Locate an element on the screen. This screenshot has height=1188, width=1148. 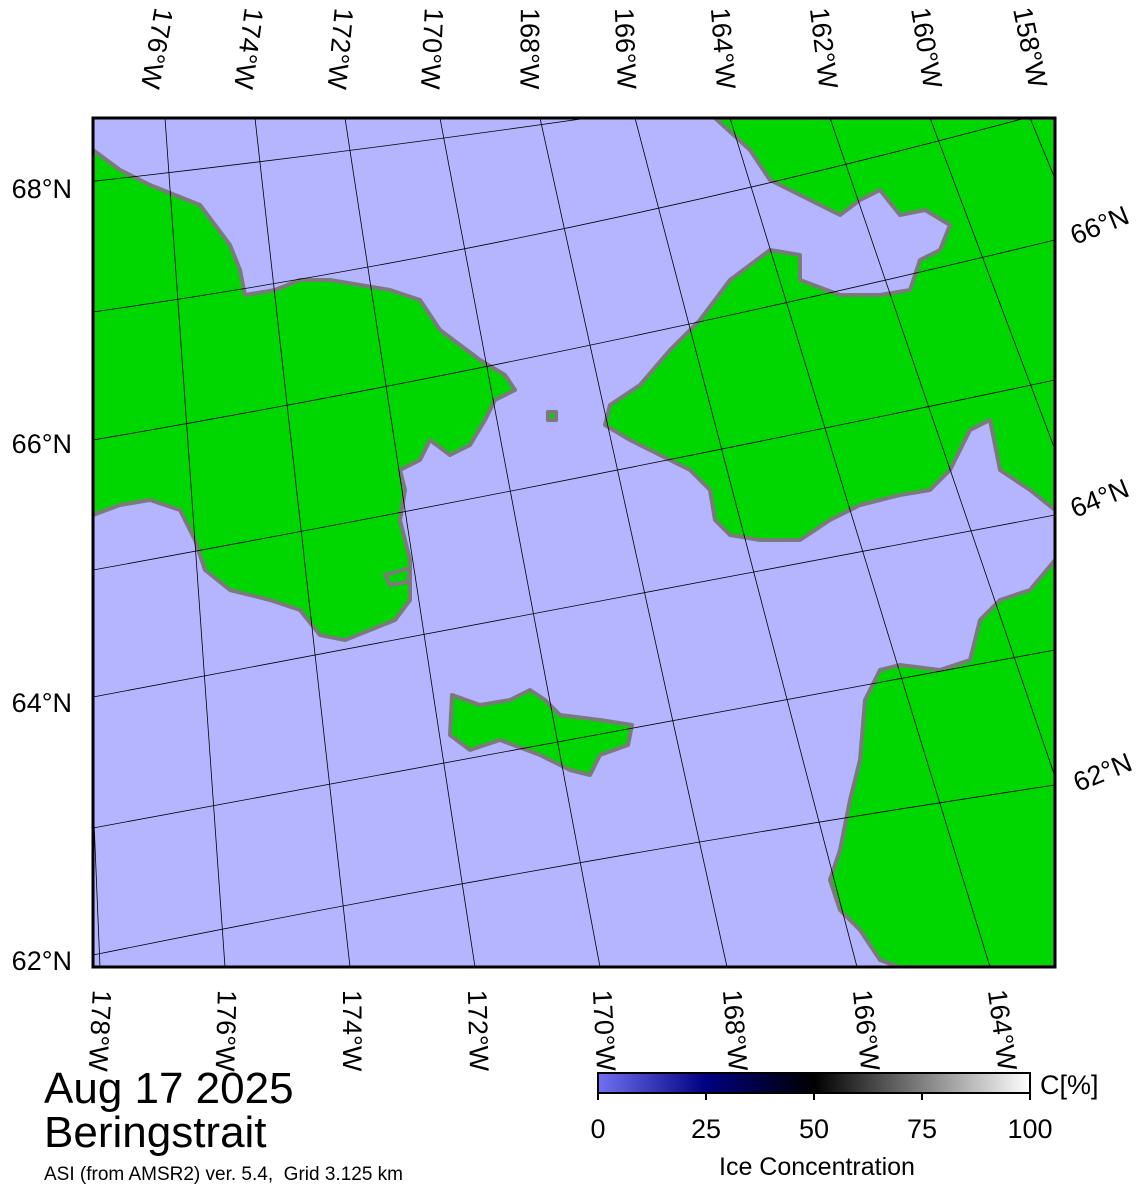
lon-label-top: 158°W is located at coordinates (1030, 48).